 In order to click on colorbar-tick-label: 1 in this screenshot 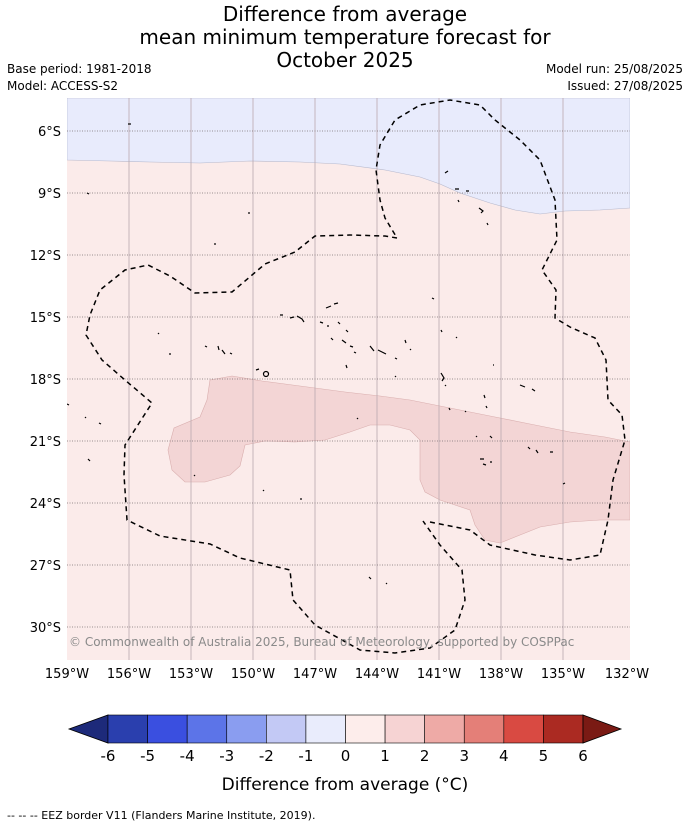, I will do `click(385, 756)`.